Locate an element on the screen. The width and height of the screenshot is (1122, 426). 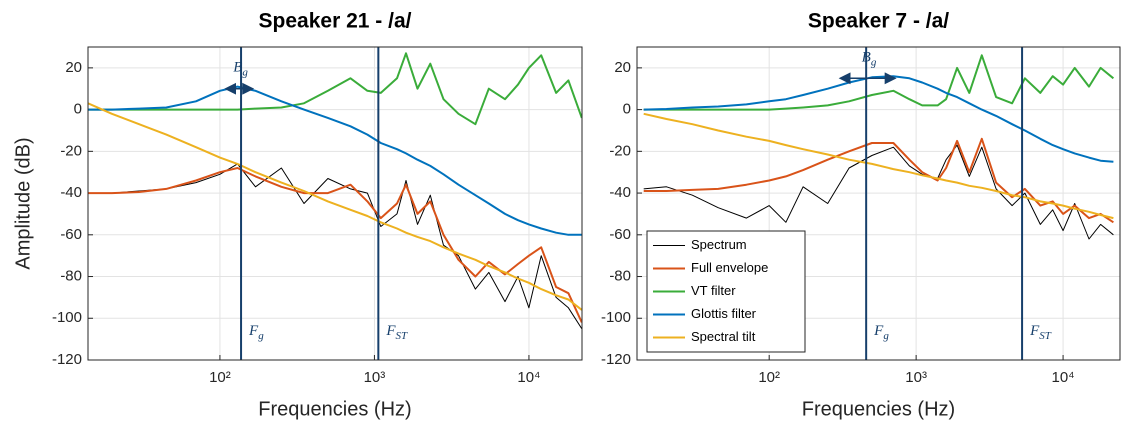
legend-label: Full envelope is located at coordinates (729, 267).